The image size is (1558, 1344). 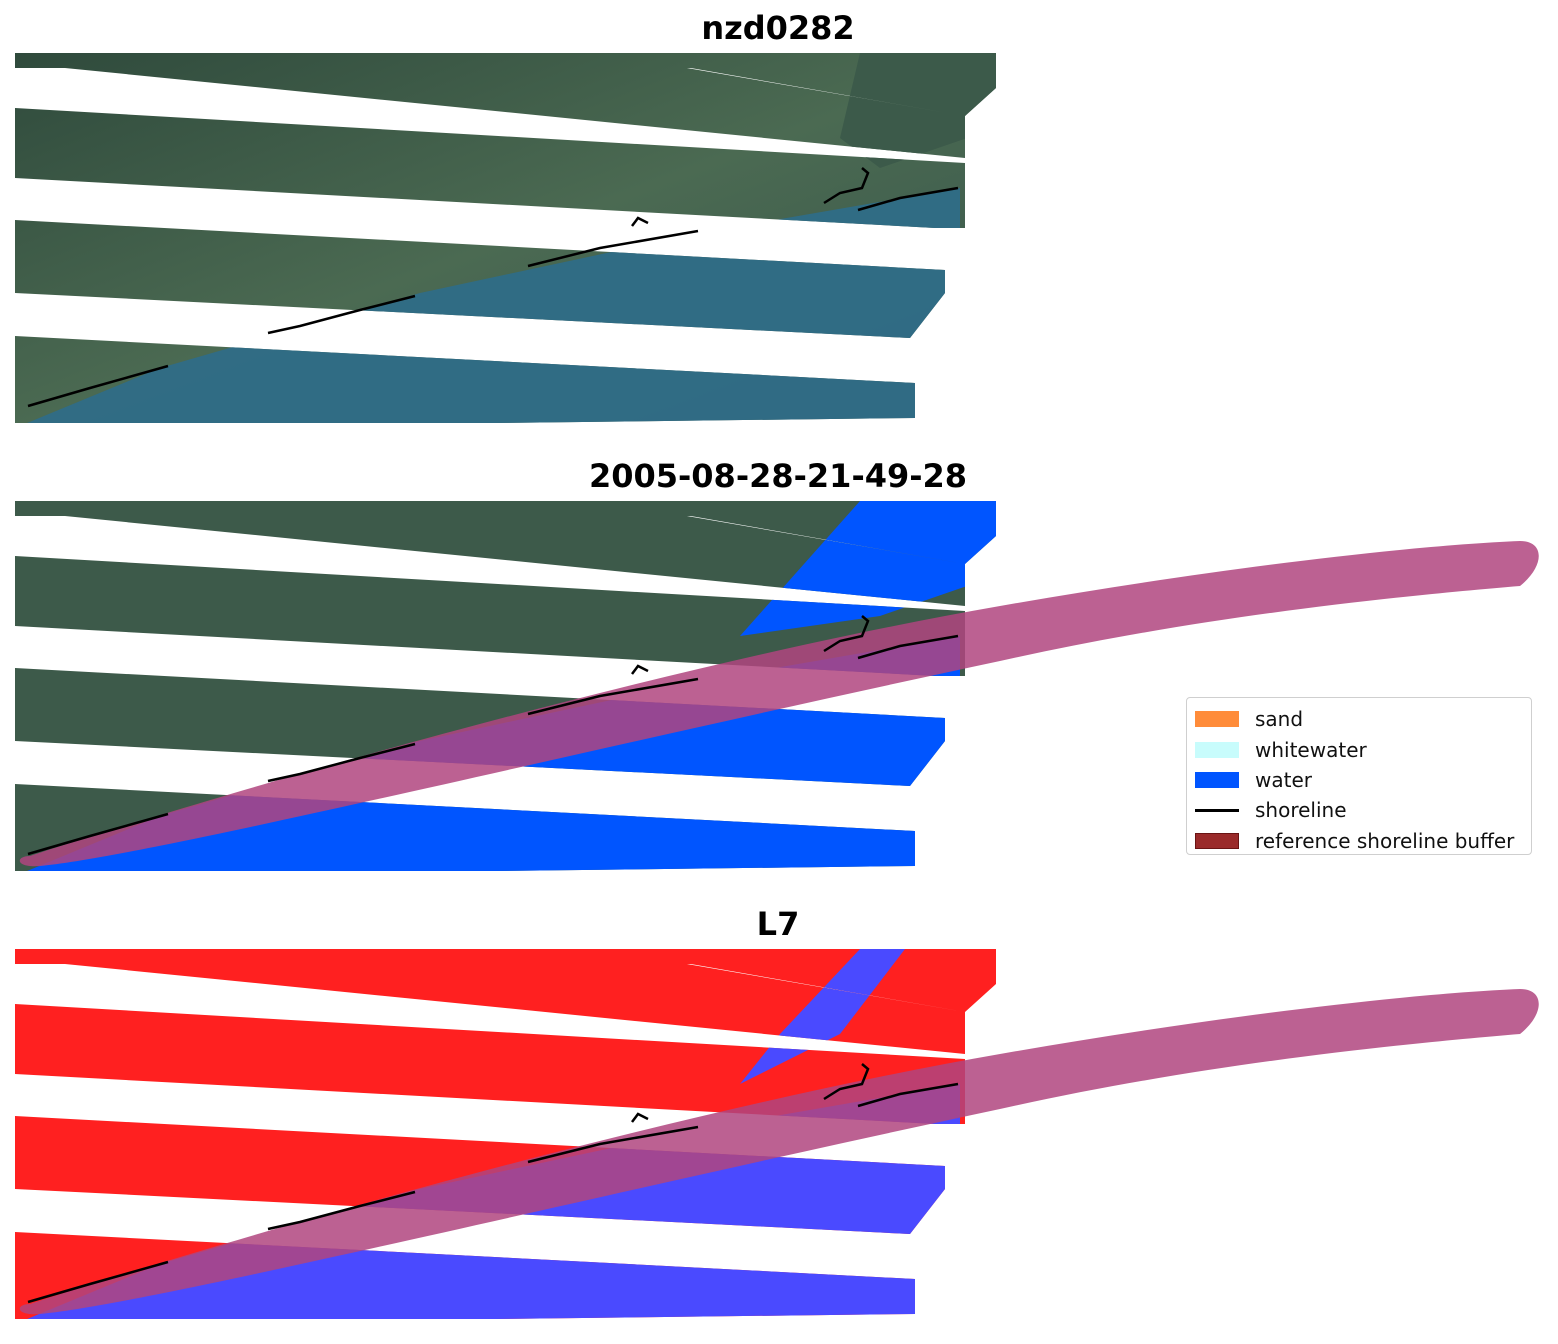 What do you see at coordinates (1301, 810) in the screenshot?
I see `legend-label: shoreline` at bounding box center [1301, 810].